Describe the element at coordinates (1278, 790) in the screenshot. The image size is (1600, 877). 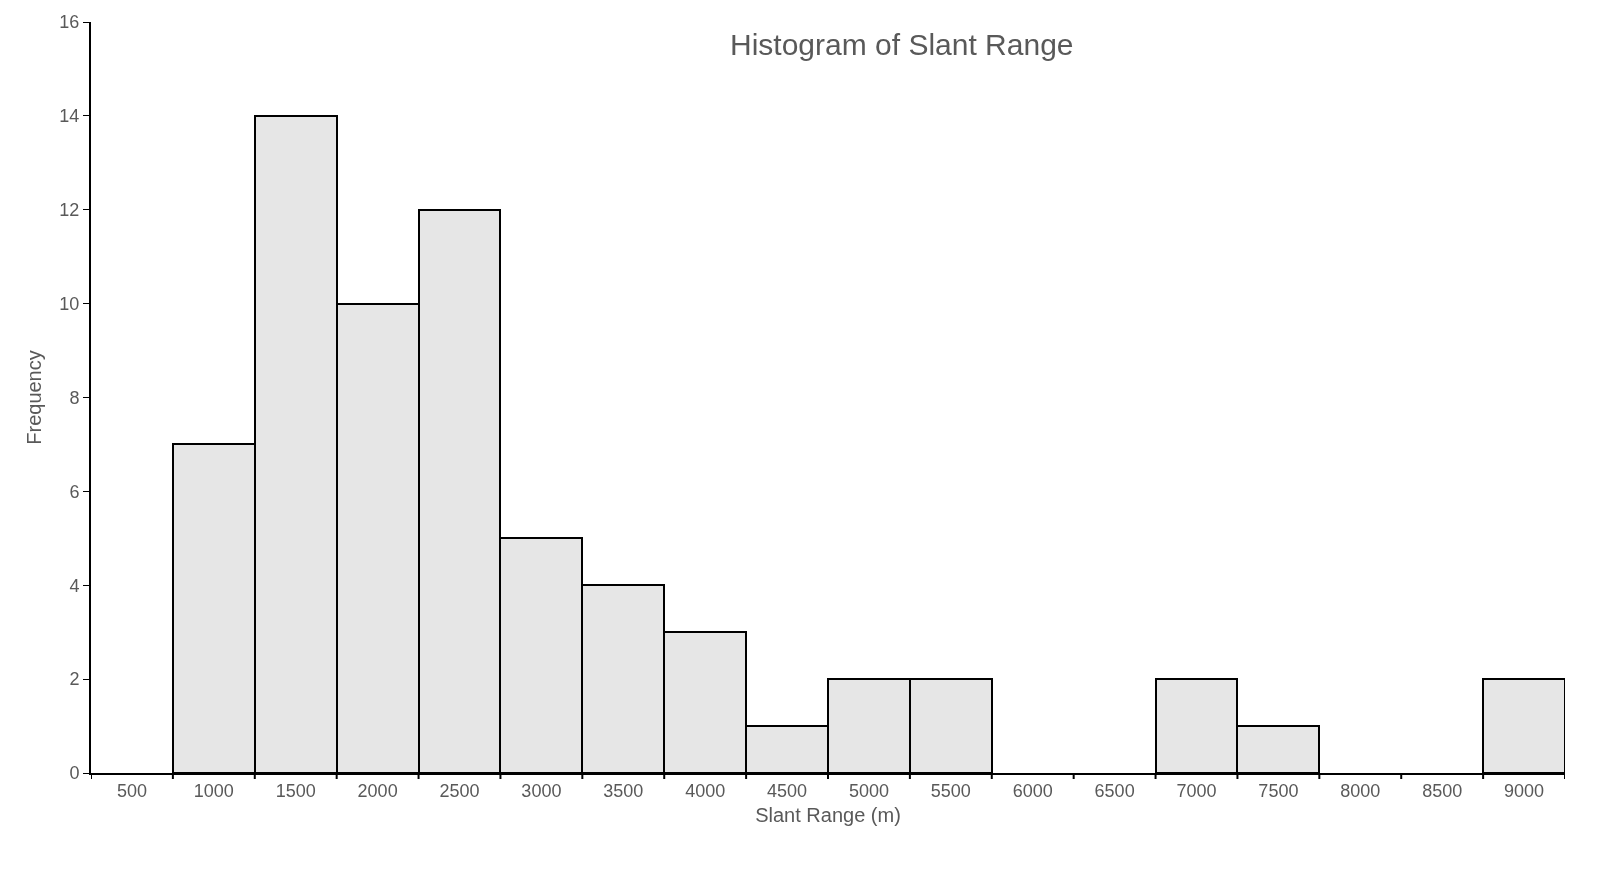
I see `x-tick-label: 7500` at that location.